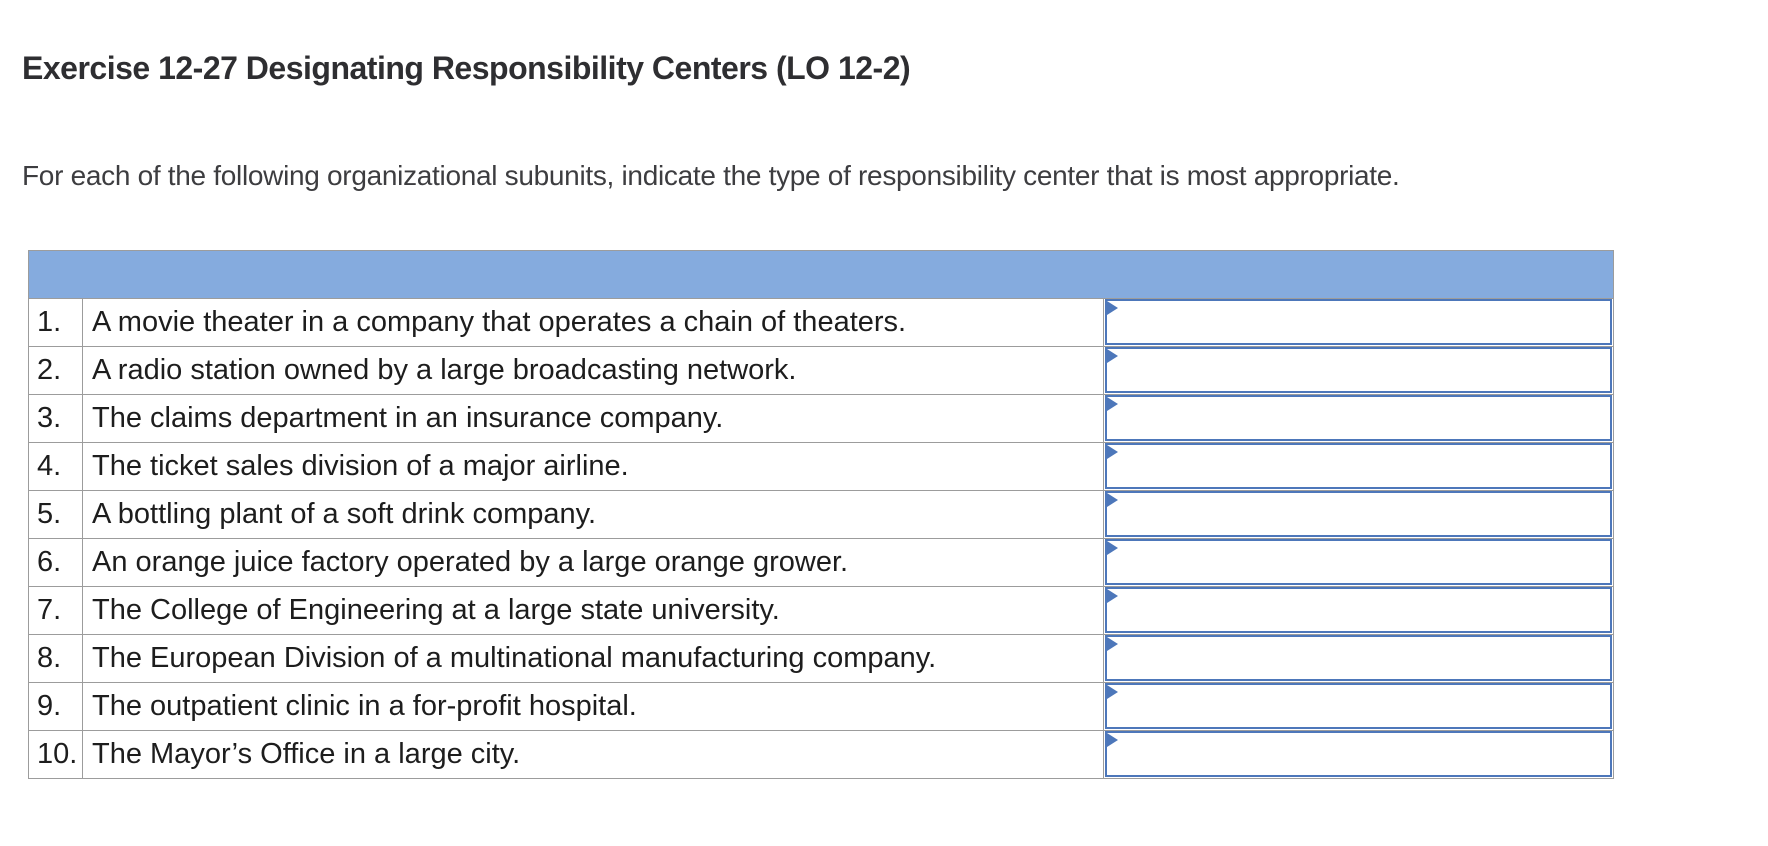 The image size is (1768, 846). I want to click on row-number: 2., so click(55, 370).